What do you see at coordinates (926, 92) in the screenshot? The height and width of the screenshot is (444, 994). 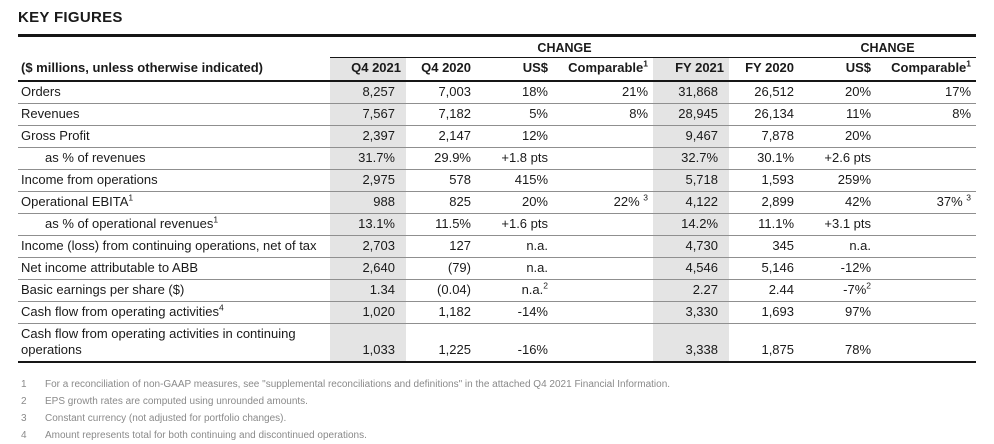 I see `table-cell: 17%` at bounding box center [926, 92].